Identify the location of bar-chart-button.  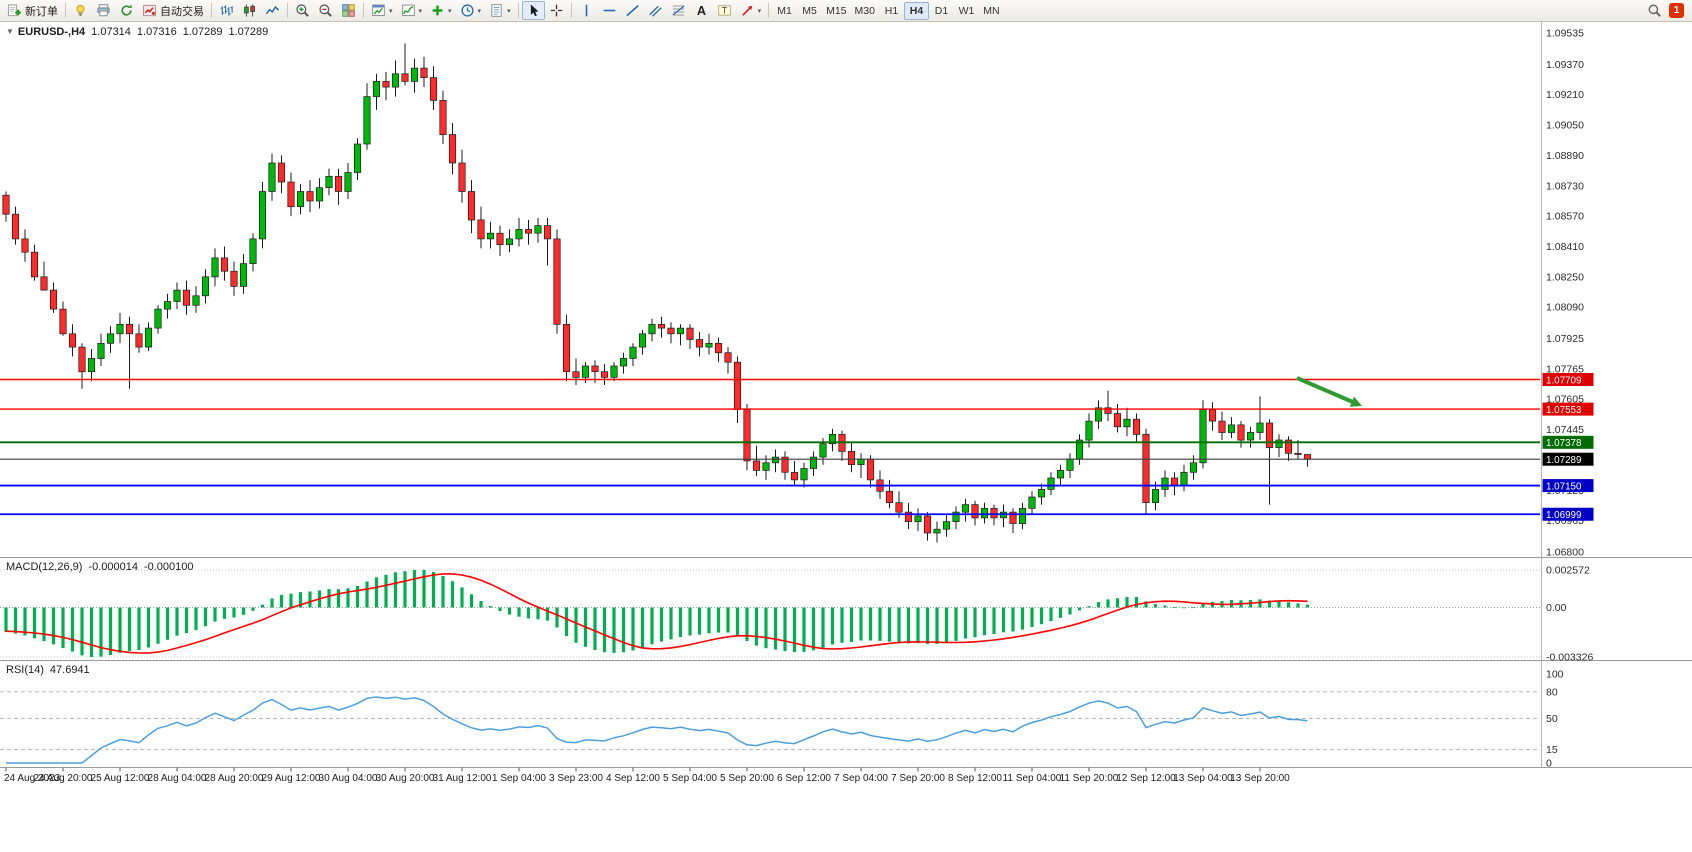
(226, 10).